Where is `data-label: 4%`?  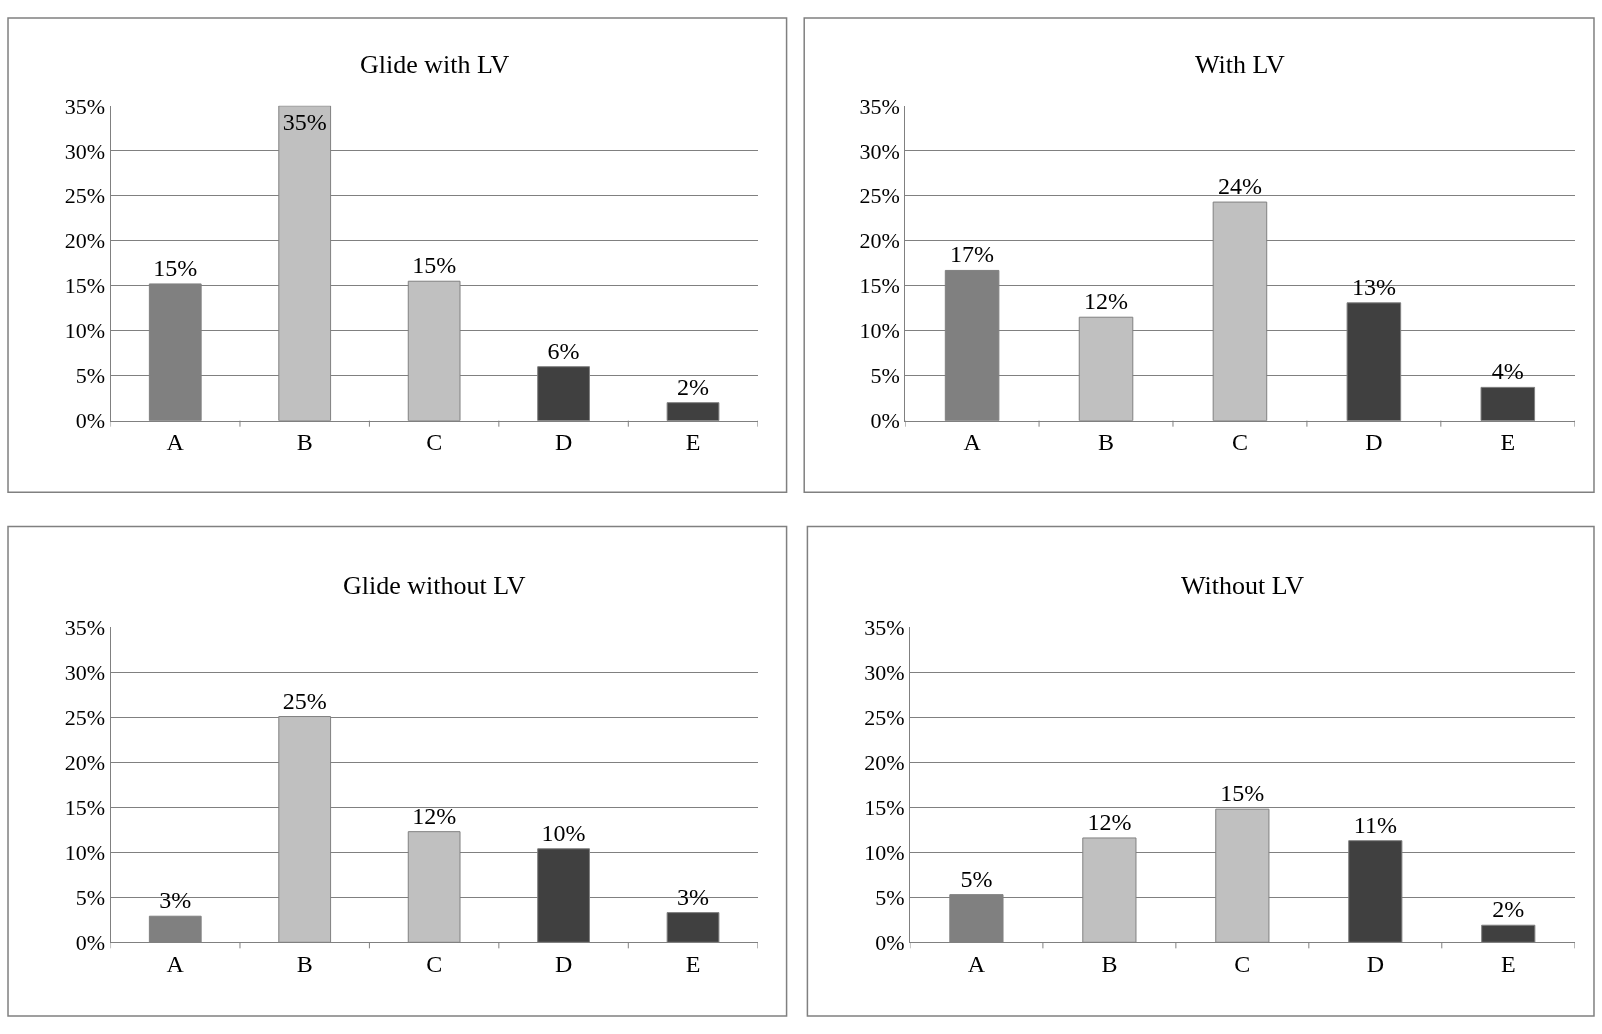 data-label: 4% is located at coordinates (1507, 371).